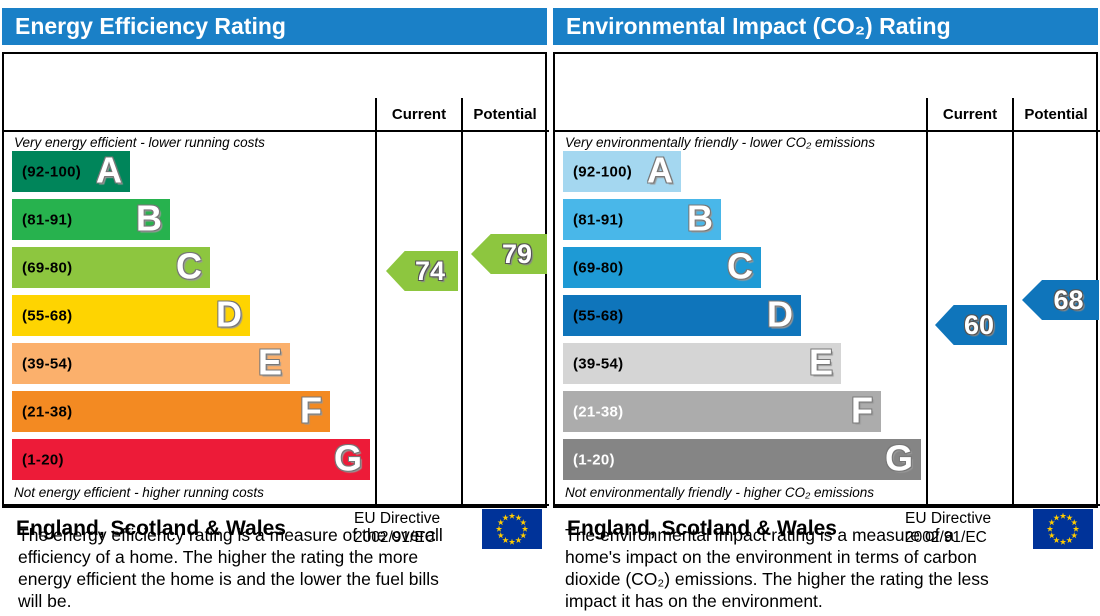 This screenshot has height=616, width=1100. I want to click on potential-rating-value: 79, so click(517, 253).